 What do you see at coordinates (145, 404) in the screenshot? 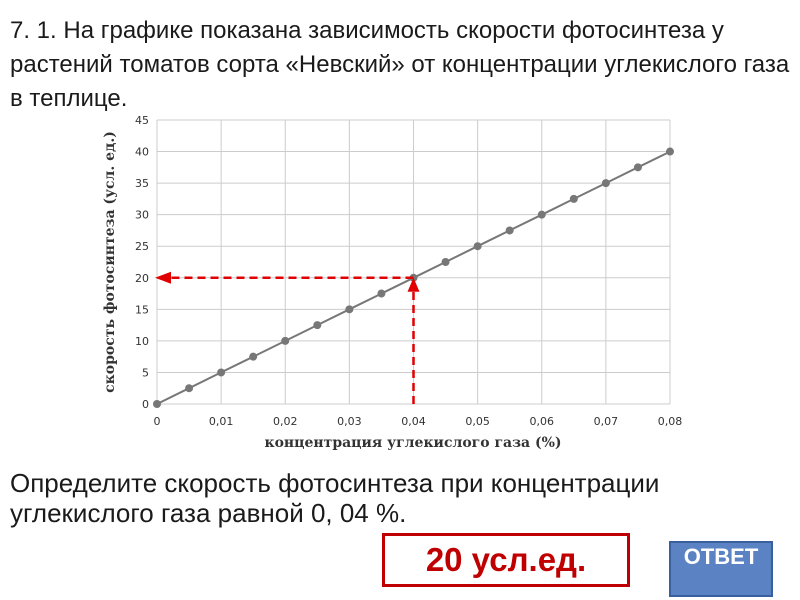
I see `y-tick-label: 0` at bounding box center [145, 404].